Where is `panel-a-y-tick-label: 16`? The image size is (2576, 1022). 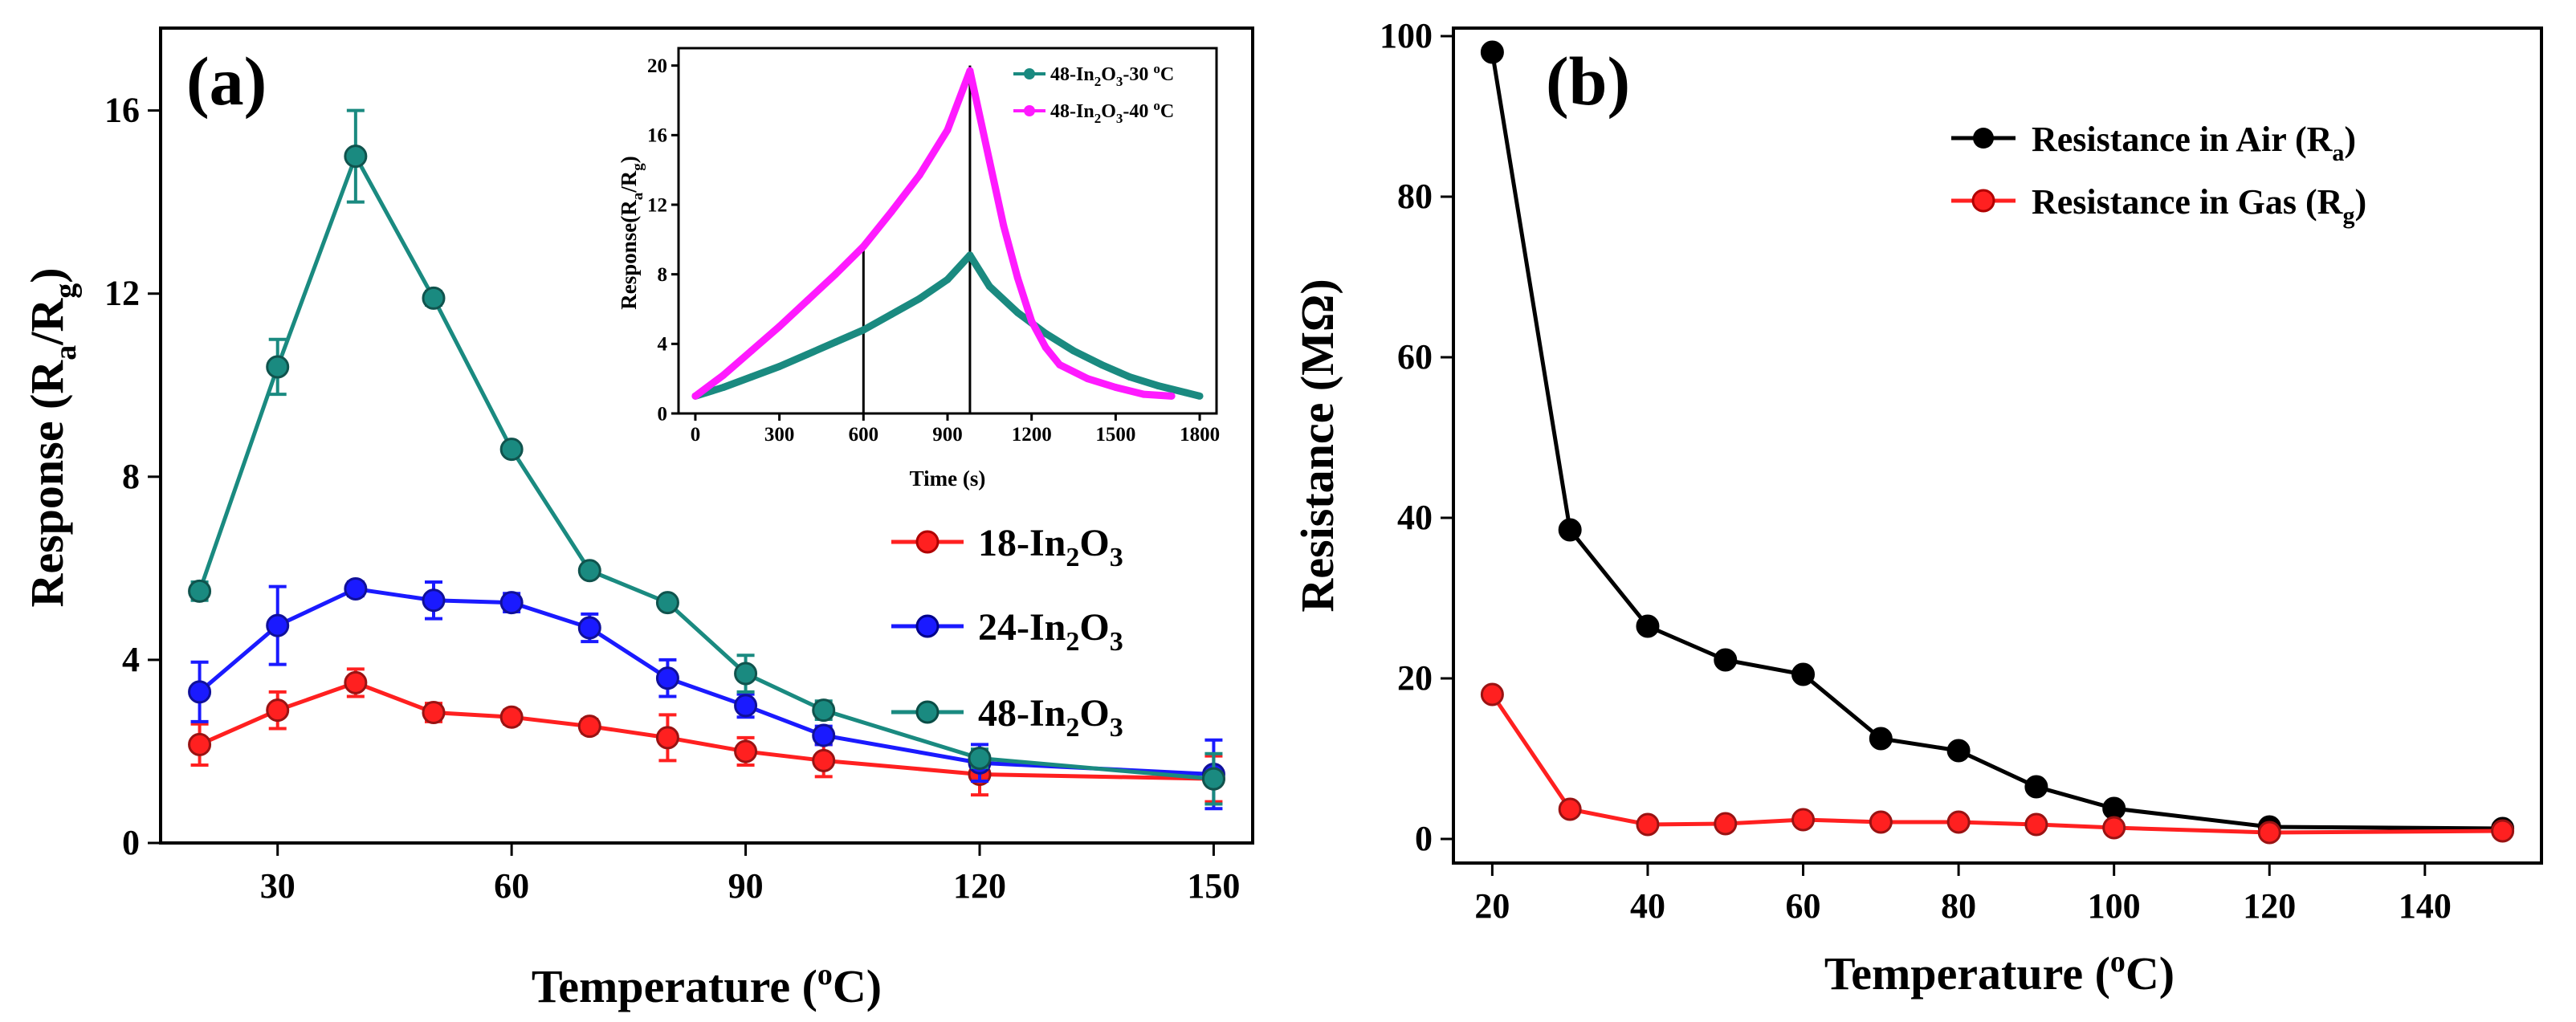
panel-a-y-tick-label: 16 is located at coordinates (122, 110).